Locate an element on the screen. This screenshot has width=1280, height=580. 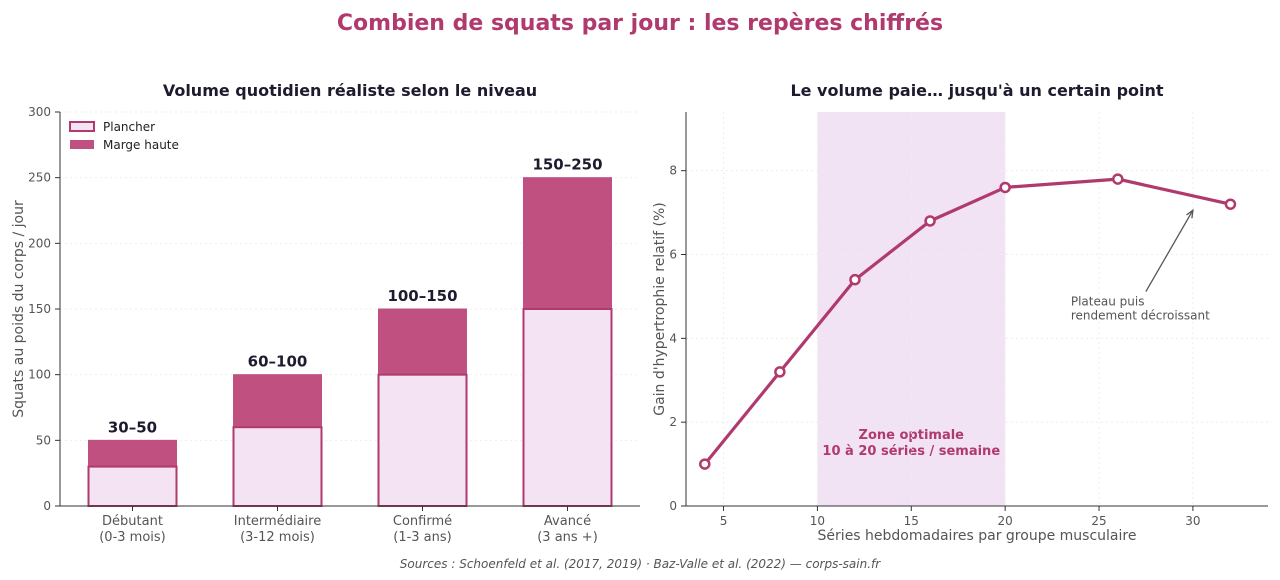
left-x-tick-label: Débutant is located at coordinates (132, 521).